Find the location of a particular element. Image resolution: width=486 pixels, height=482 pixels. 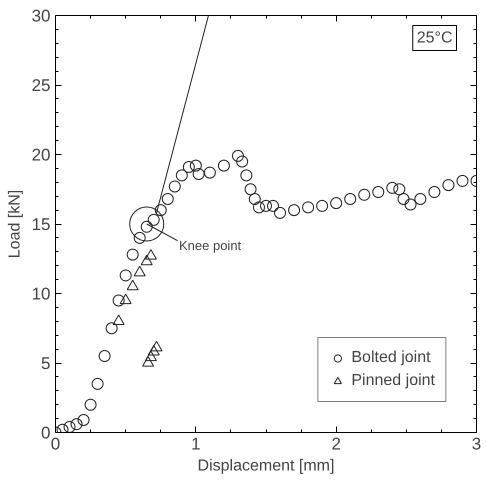

y-tick-label: 25 is located at coordinates (41, 85).